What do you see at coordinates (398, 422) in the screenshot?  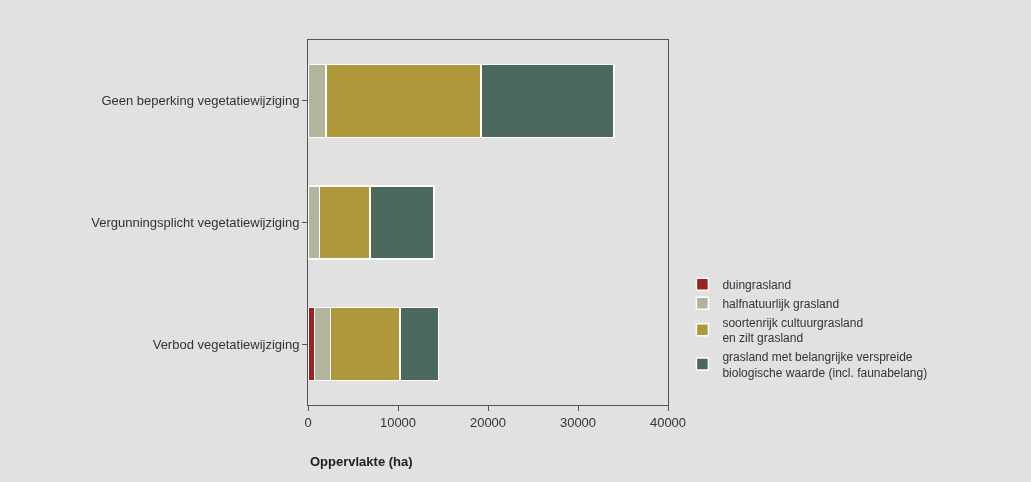 I see `x-tick-label: 10000` at bounding box center [398, 422].